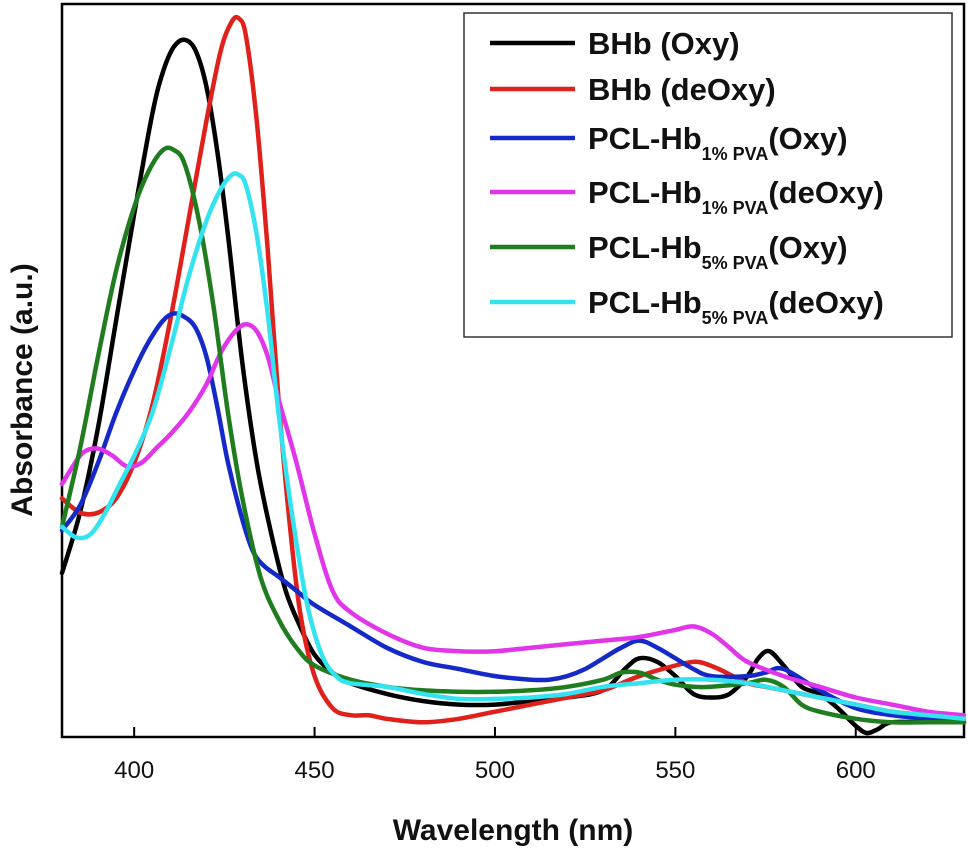  I want to click on x-axis-title: Wavelength (nm), so click(513, 830).